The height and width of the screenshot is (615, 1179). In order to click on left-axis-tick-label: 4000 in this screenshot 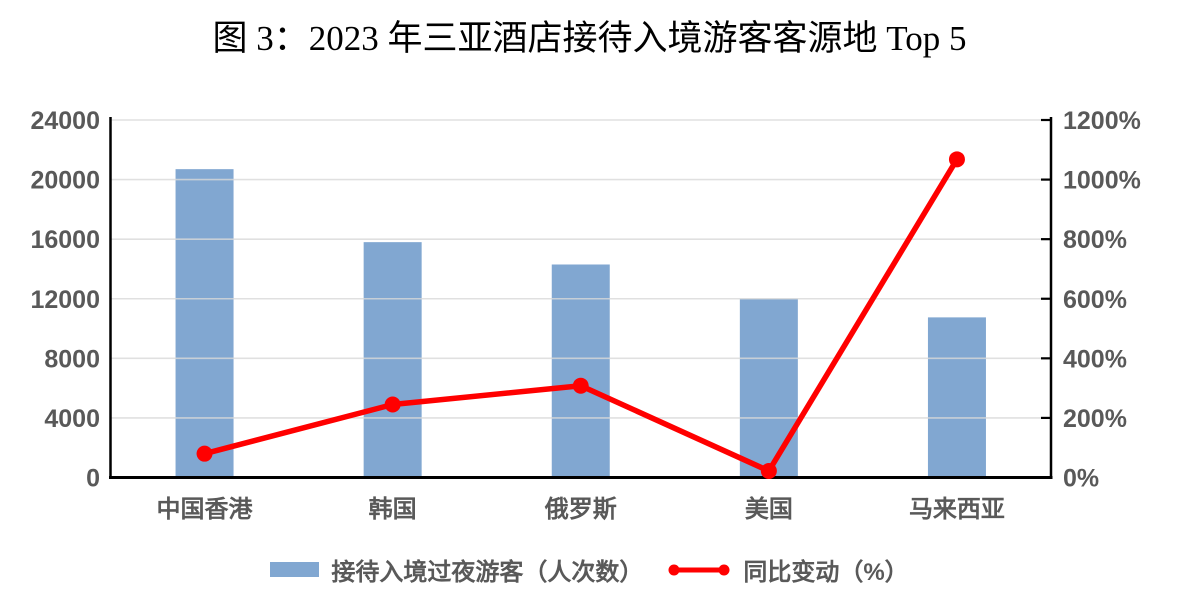, I will do `click(72, 419)`.